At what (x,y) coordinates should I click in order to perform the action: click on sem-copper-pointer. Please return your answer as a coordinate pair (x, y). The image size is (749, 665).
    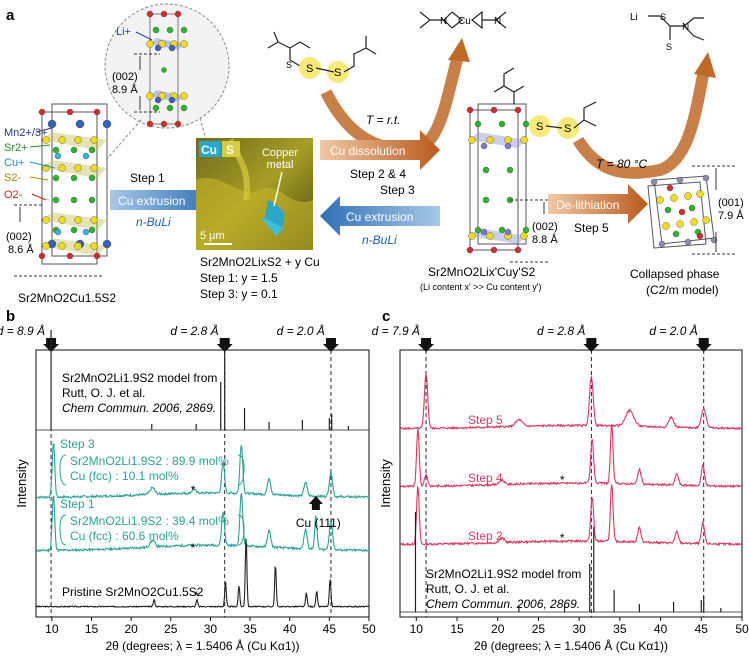
    Looking at the image, I should click on (278, 189).